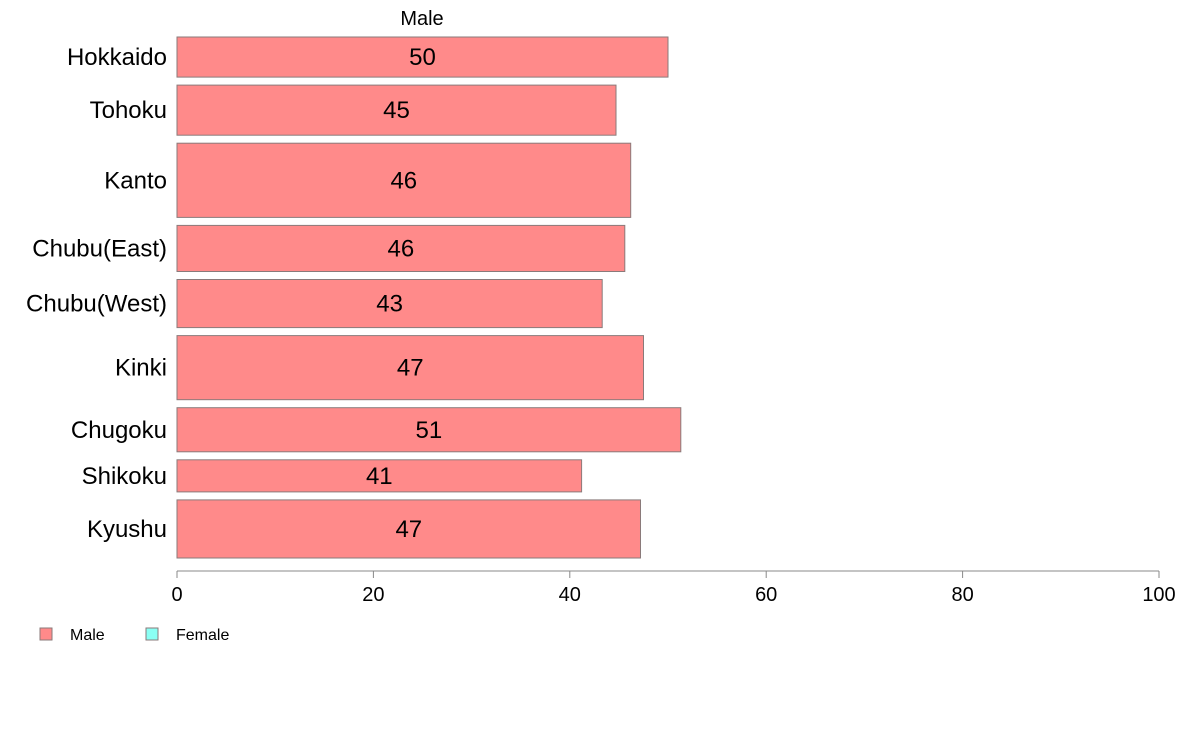 The image size is (1188, 736). I want to click on legend-swatch-male, so click(46, 634).